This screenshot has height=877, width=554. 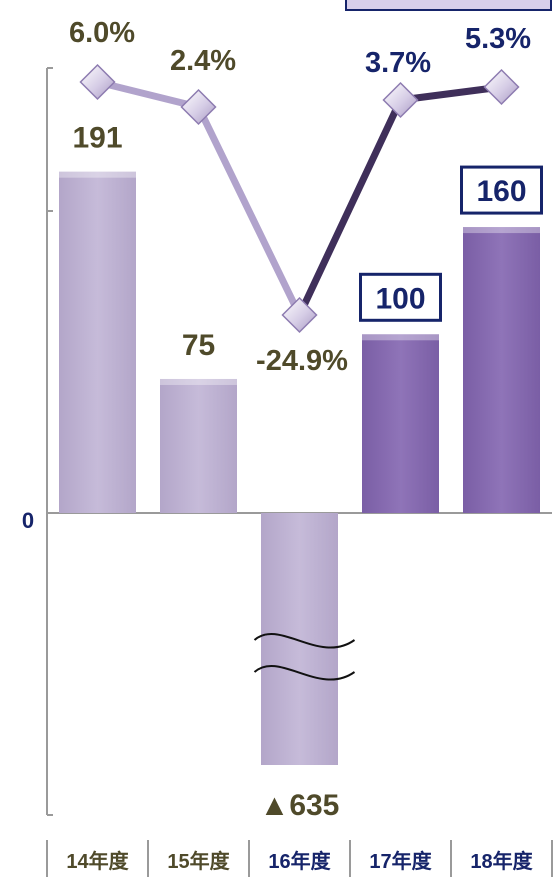 I want to click on line-label: 5.3%, so click(x=498, y=39).